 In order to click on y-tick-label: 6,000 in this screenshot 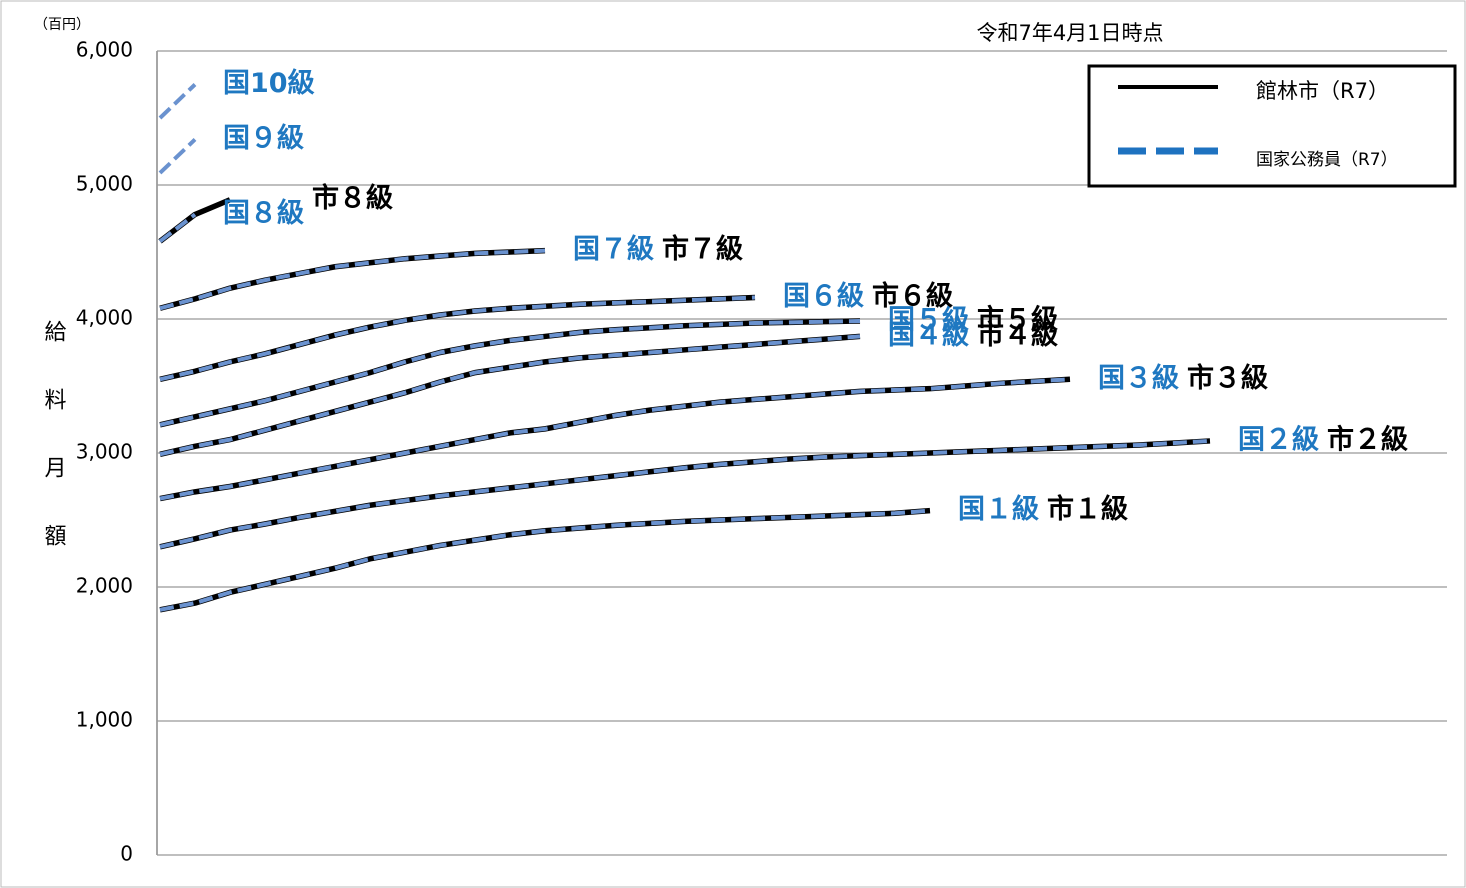, I will do `click(104, 50)`.